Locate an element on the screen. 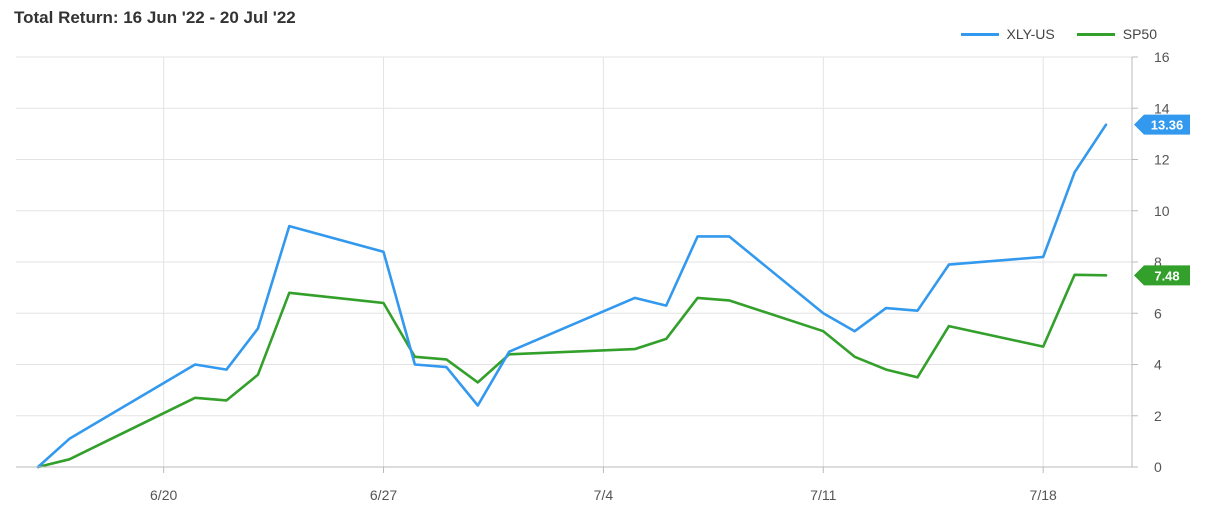 This screenshot has height=529, width=1209. y-tick-label: 8 is located at coordinates (1158, 262).